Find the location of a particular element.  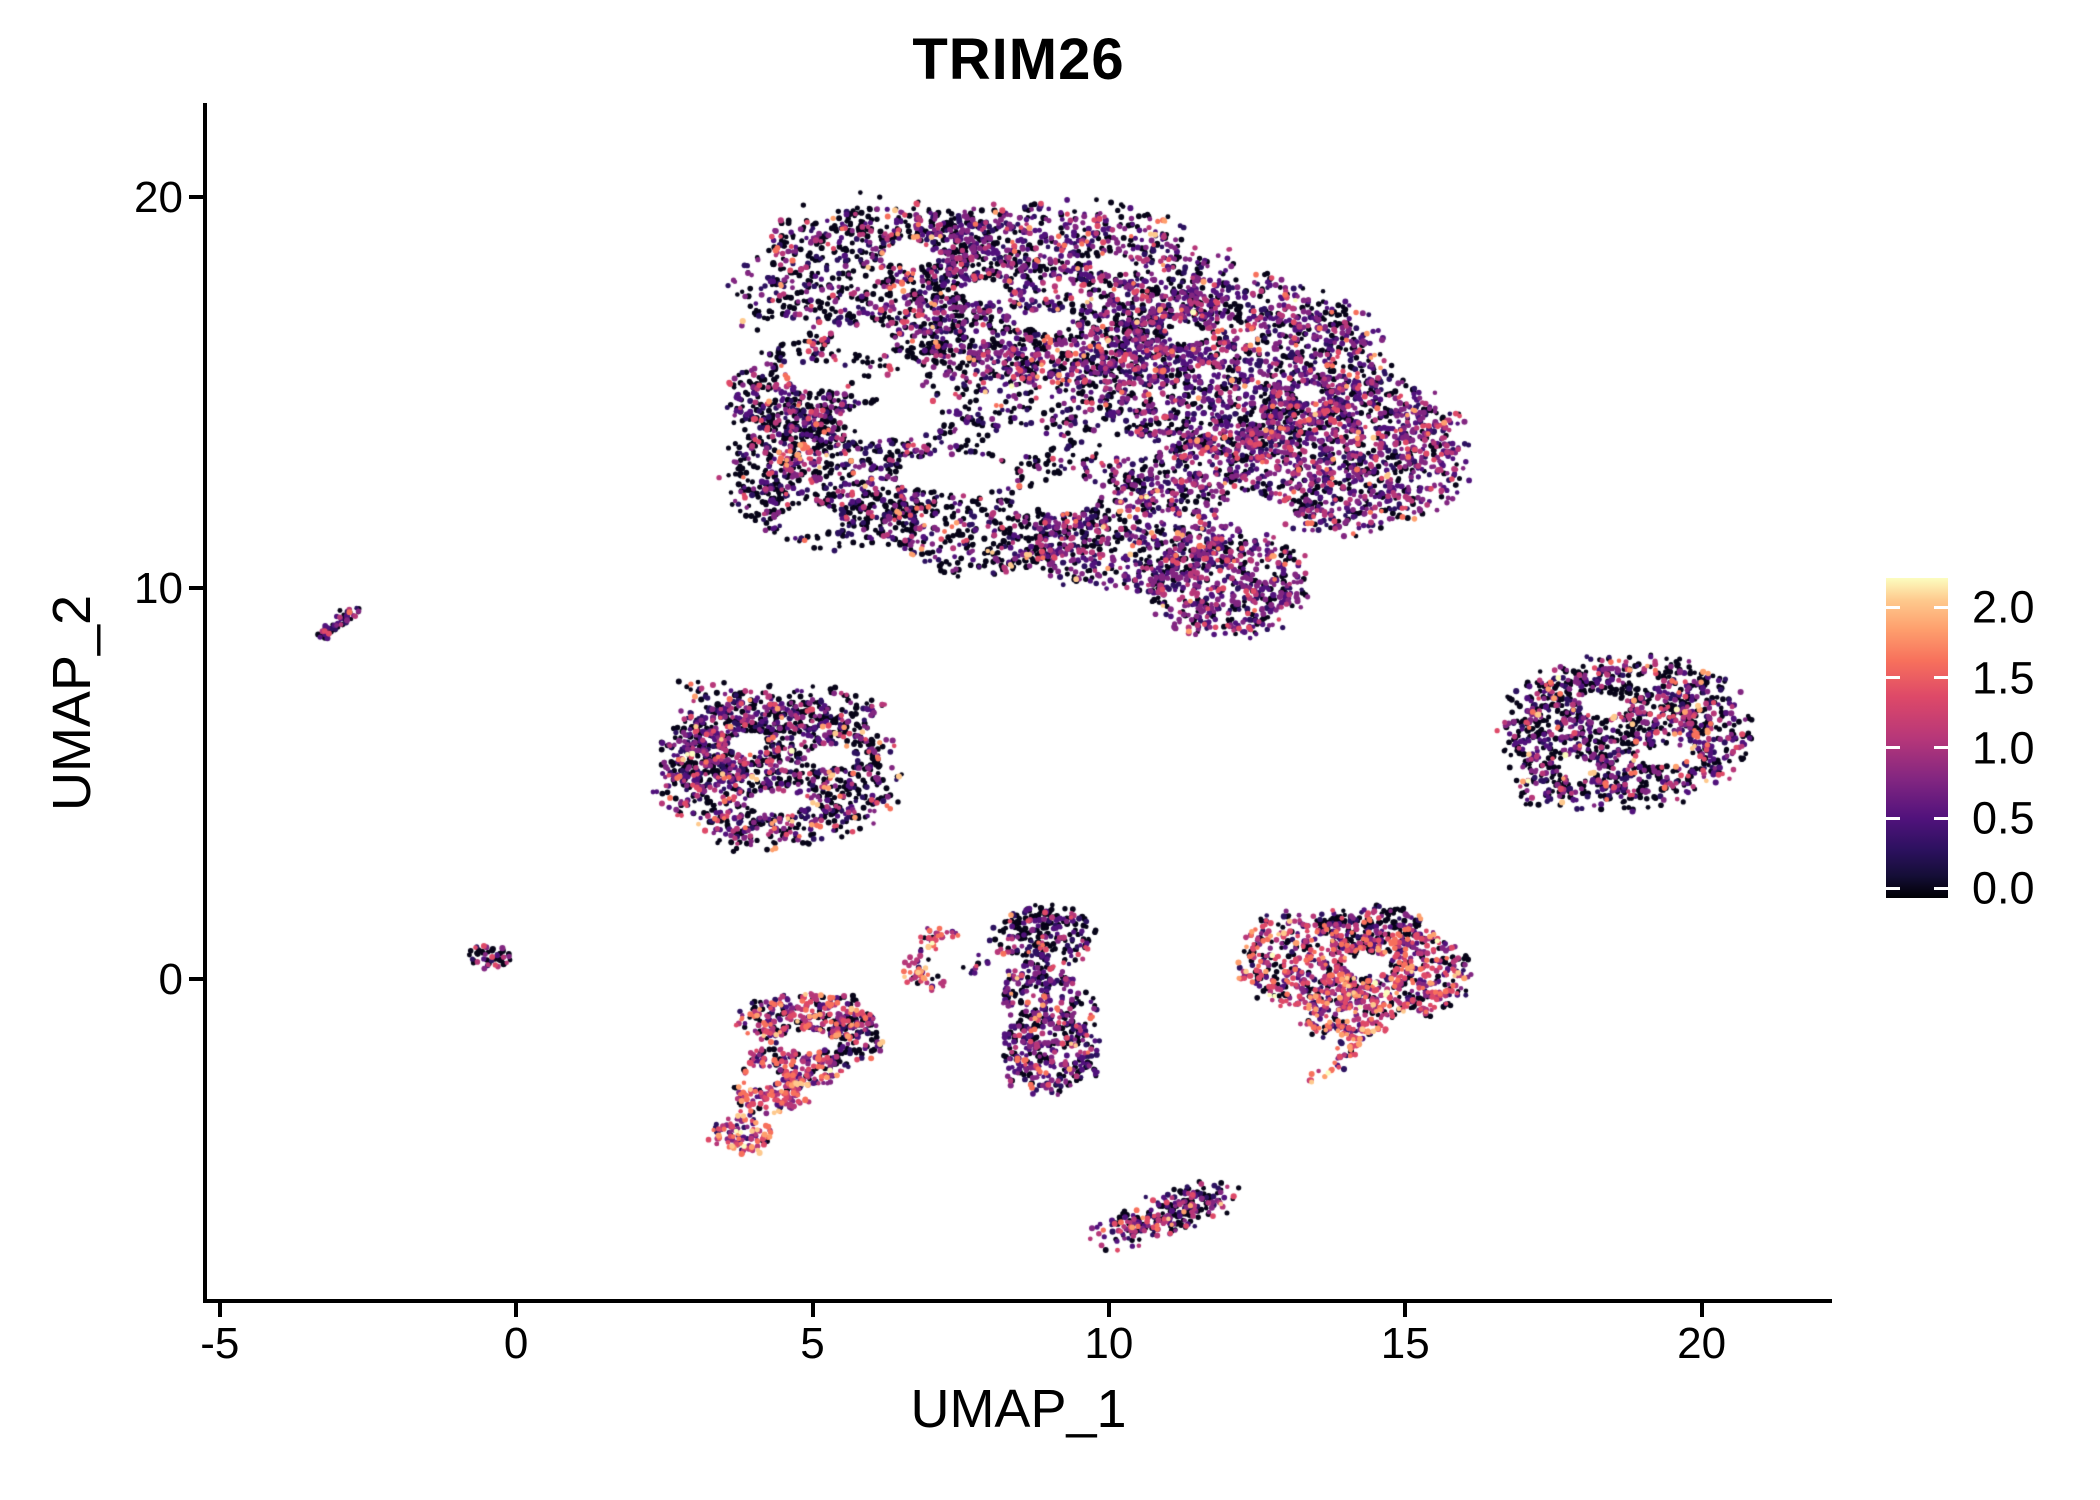

y-tick-label: 0 is located at coordinates (170, 979).